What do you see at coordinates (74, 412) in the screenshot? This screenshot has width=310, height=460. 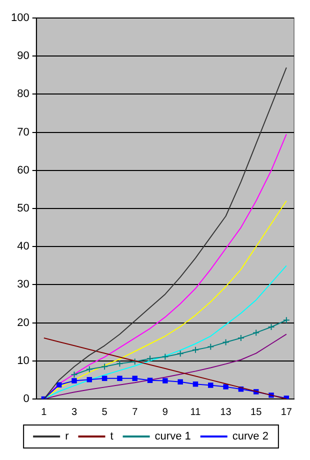 I see `x-tick-label: 3` at bounding box center [74, 412].